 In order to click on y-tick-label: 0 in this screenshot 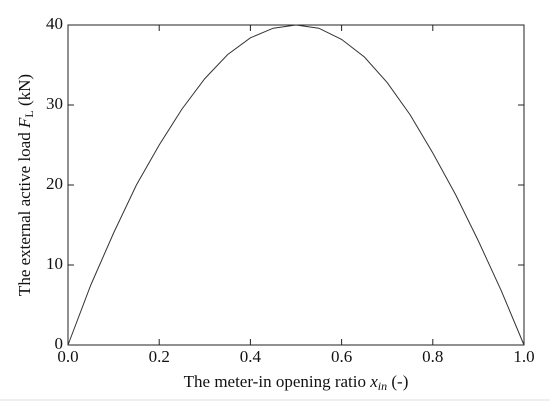, I will do `click(59, 343)`.